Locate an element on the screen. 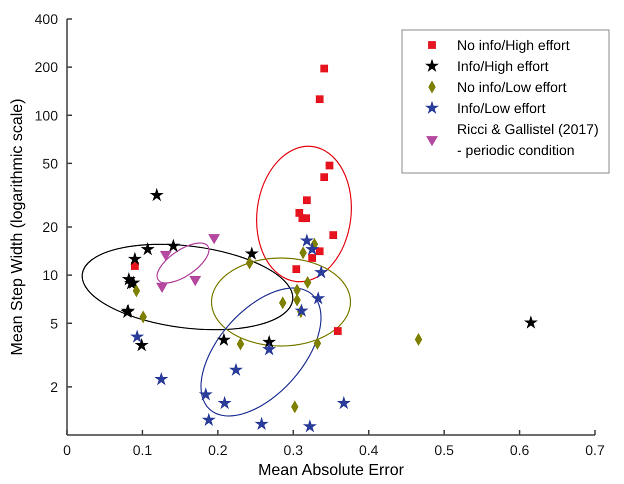 Image resolution: width=624 pixels, height=484 pixels. y-tick-label: 20 is located at coordinates (50, 227).